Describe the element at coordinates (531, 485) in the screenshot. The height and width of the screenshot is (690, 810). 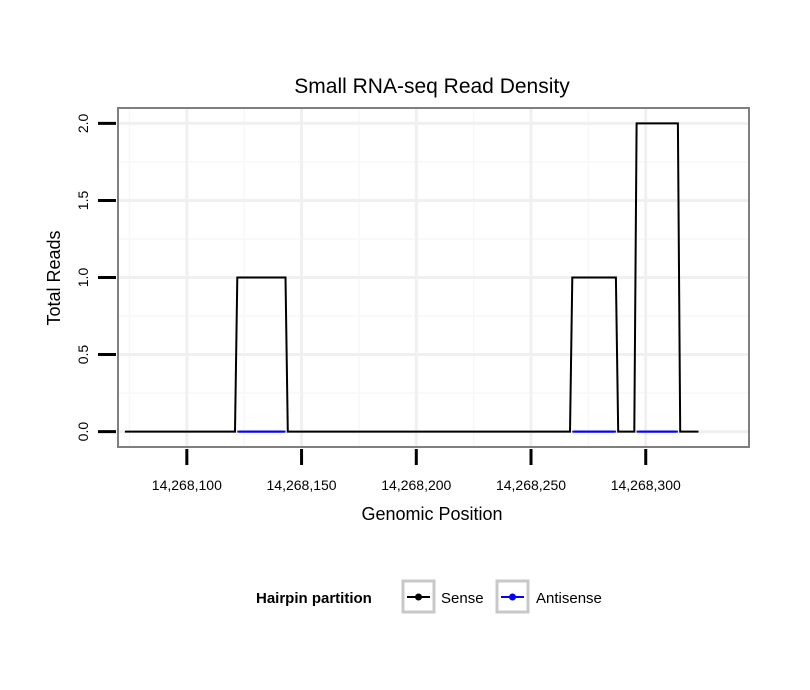
I see `x-tick-label: 14,268,250` at that location.